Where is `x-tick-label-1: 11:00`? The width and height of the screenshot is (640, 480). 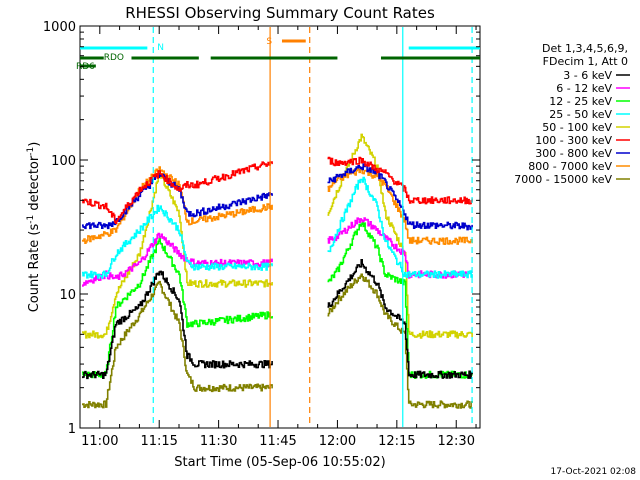
x-tick-label-1: 11:00 is located at coordinates (99, 441).